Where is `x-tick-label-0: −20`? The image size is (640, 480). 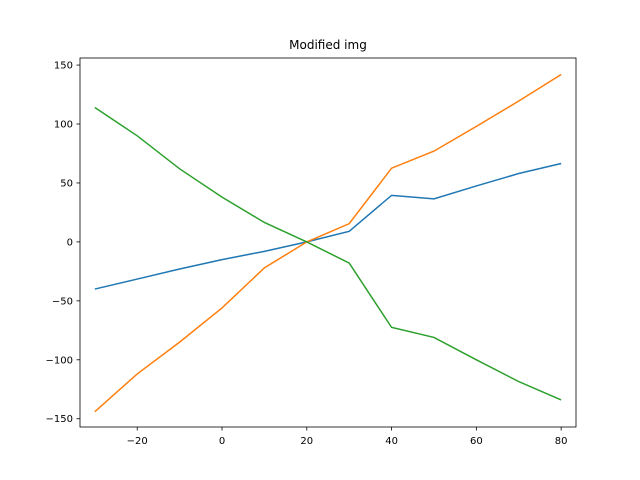
x-tick-label-0: −20 is located at coordinates (137, 441).